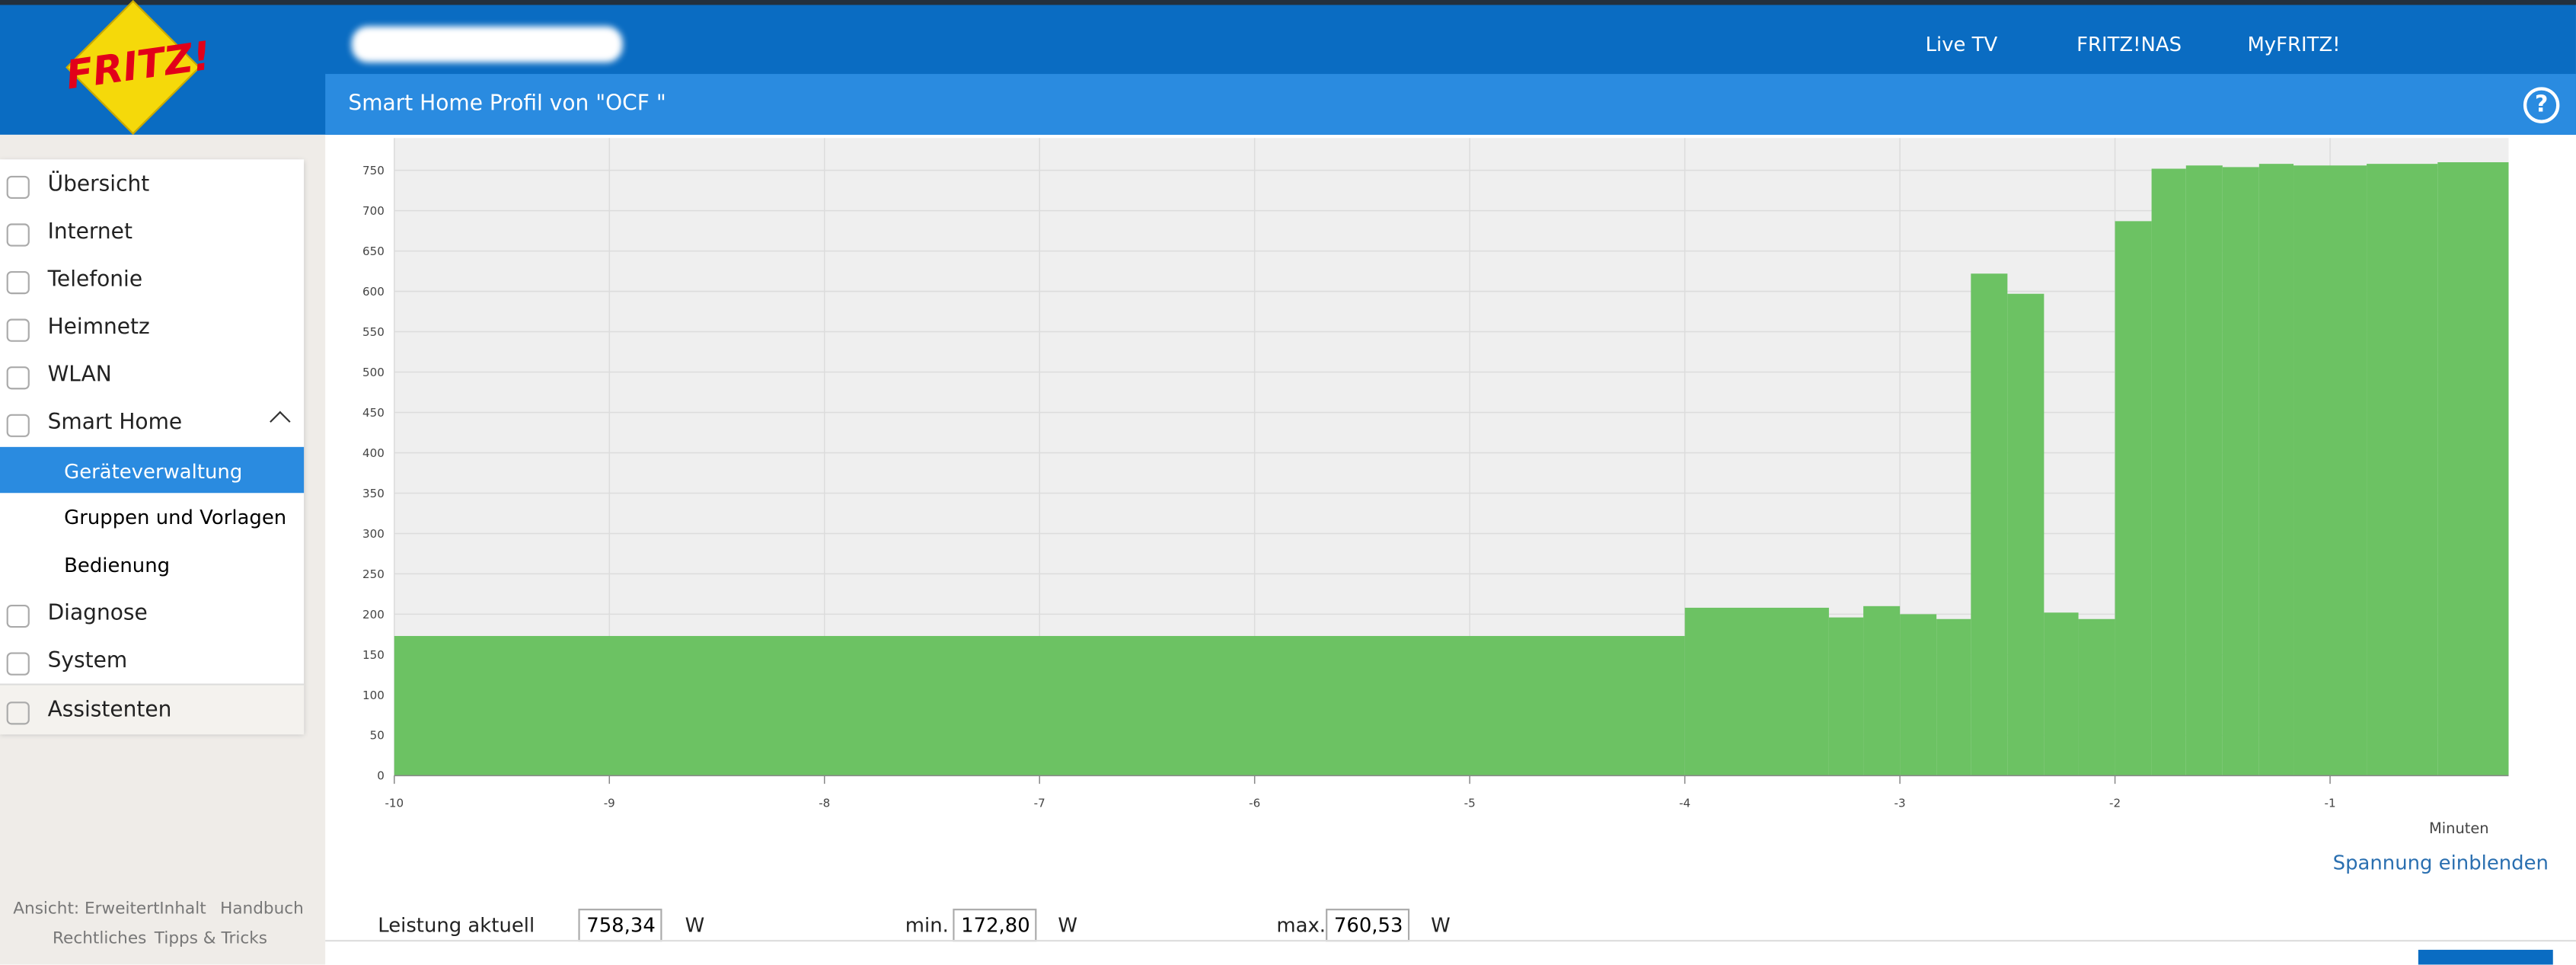 Image resolution: width=2576 pixels, height=965 pixels. Describe the element at coordinates (373, 453) in the screenshot. I see `y-tick-label: 400` at that location.